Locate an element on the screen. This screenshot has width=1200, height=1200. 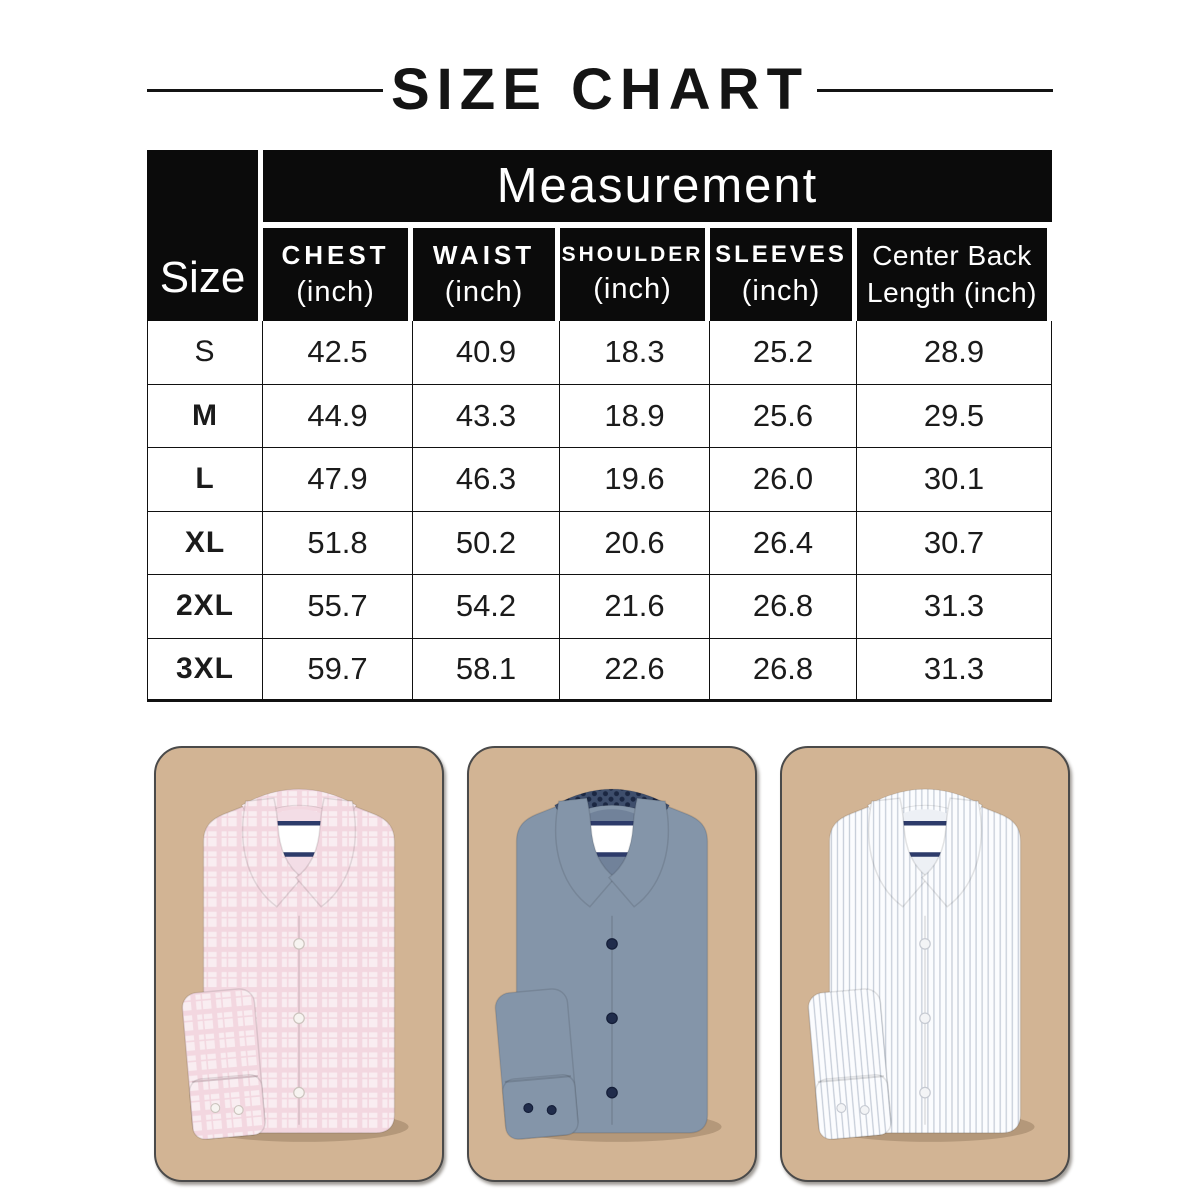
title-row: SIZE CHART is located at coordinates (600, 90).